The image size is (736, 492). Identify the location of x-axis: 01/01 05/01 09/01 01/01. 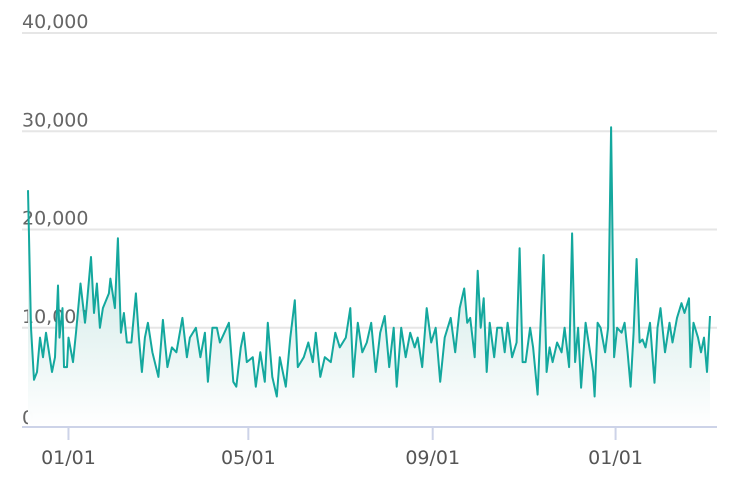
(369, 447).